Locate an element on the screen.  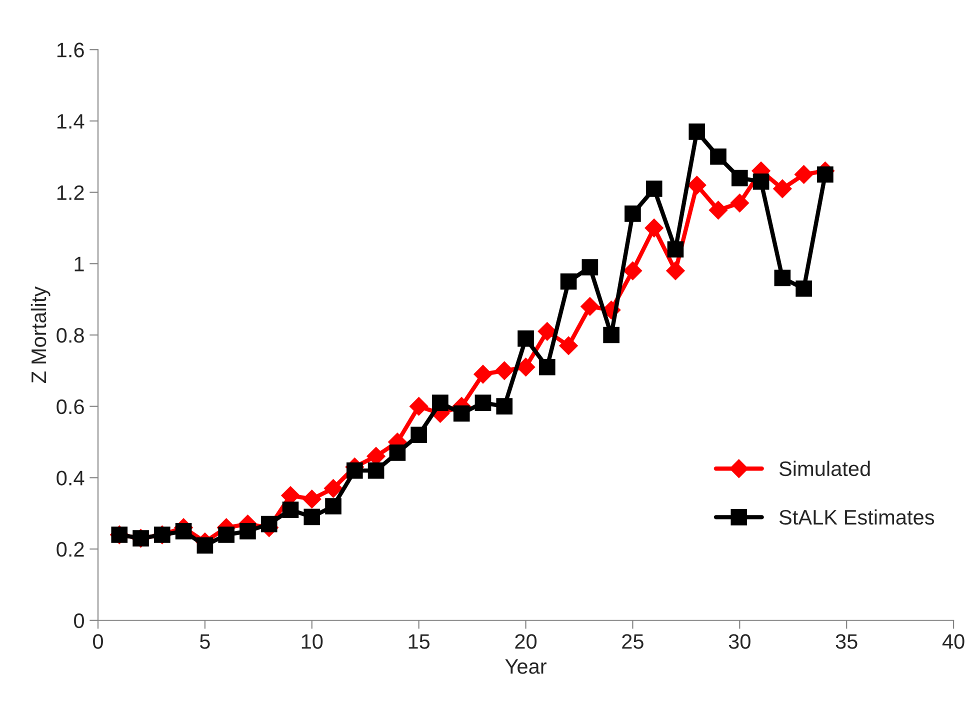
x-tick-label: 40 is located at coordinates (953, 641).